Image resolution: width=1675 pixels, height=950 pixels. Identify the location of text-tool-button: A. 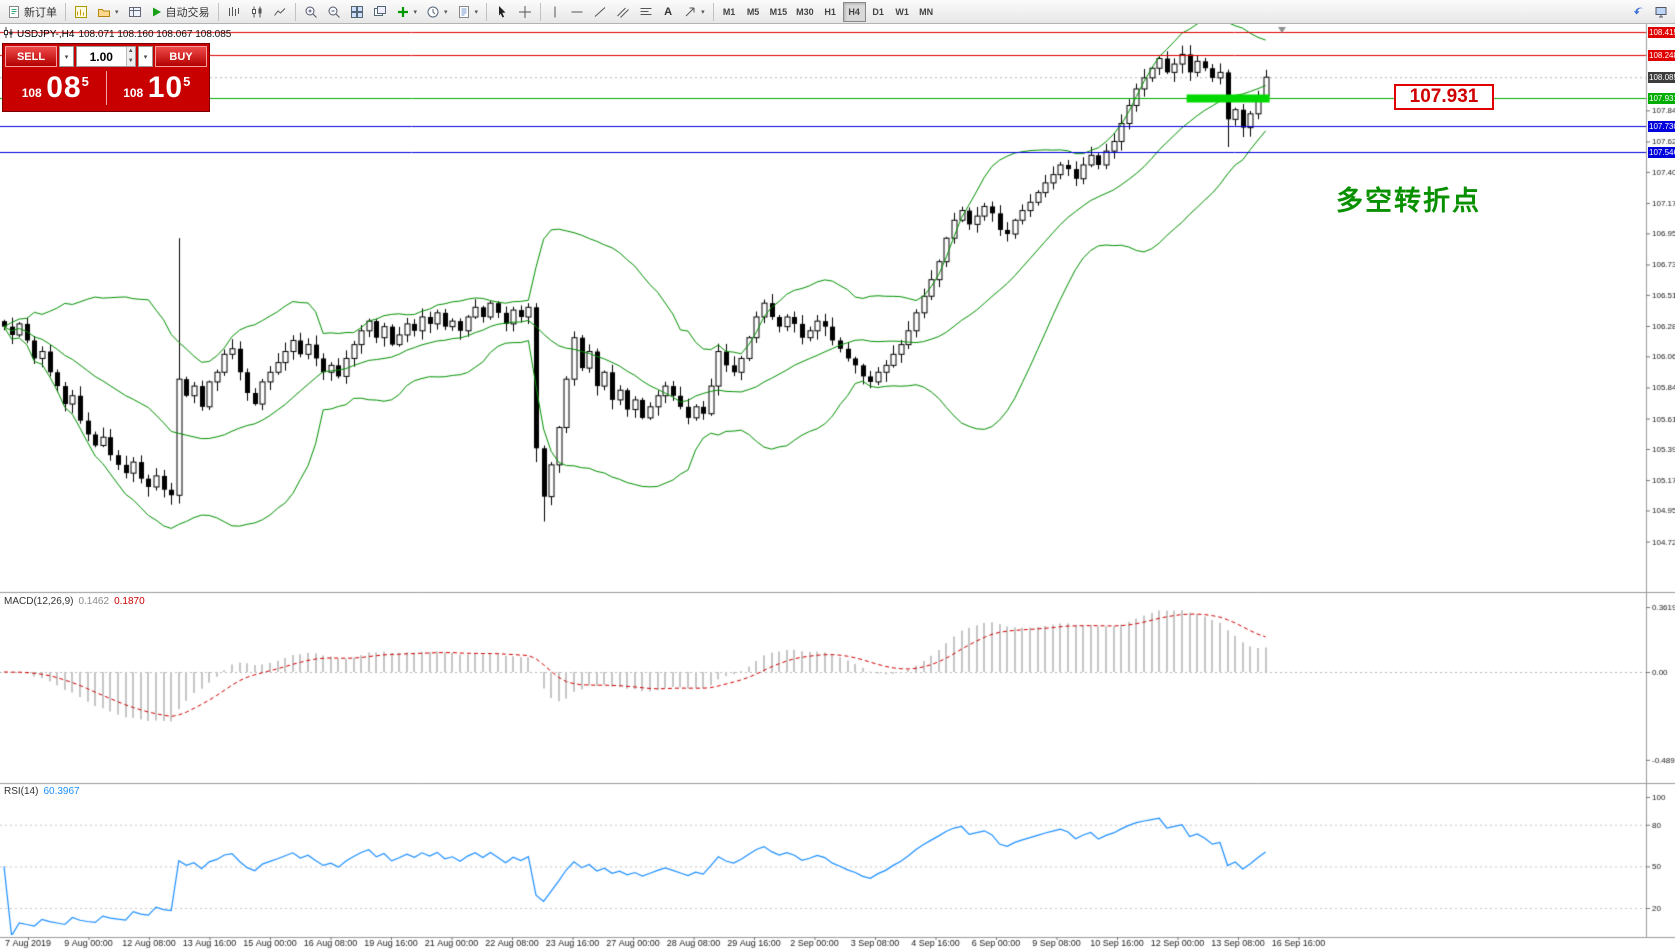
(668, 12).